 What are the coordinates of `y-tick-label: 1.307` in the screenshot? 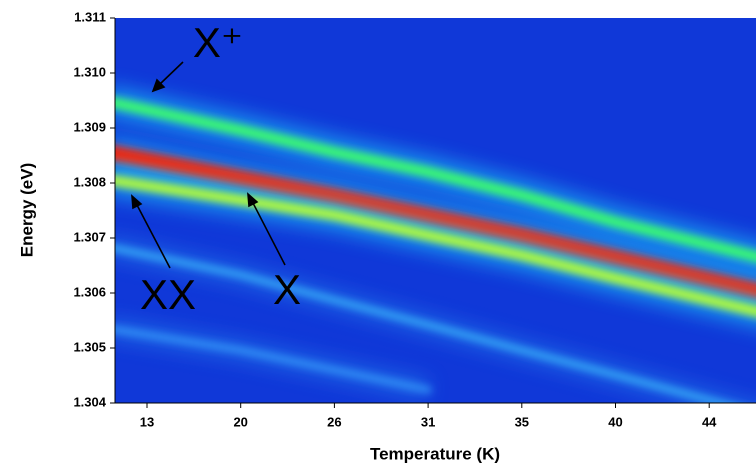 It's located at (89, 236).